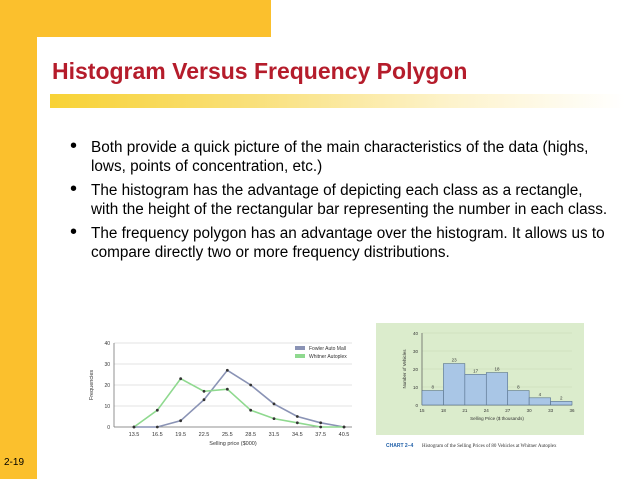 The height and width of the screenshot is (479, 638). What do you see at coordinates (487, 410) in the screenshot?
I see `x-tick-label: 24` at bounding box center [487, 410].